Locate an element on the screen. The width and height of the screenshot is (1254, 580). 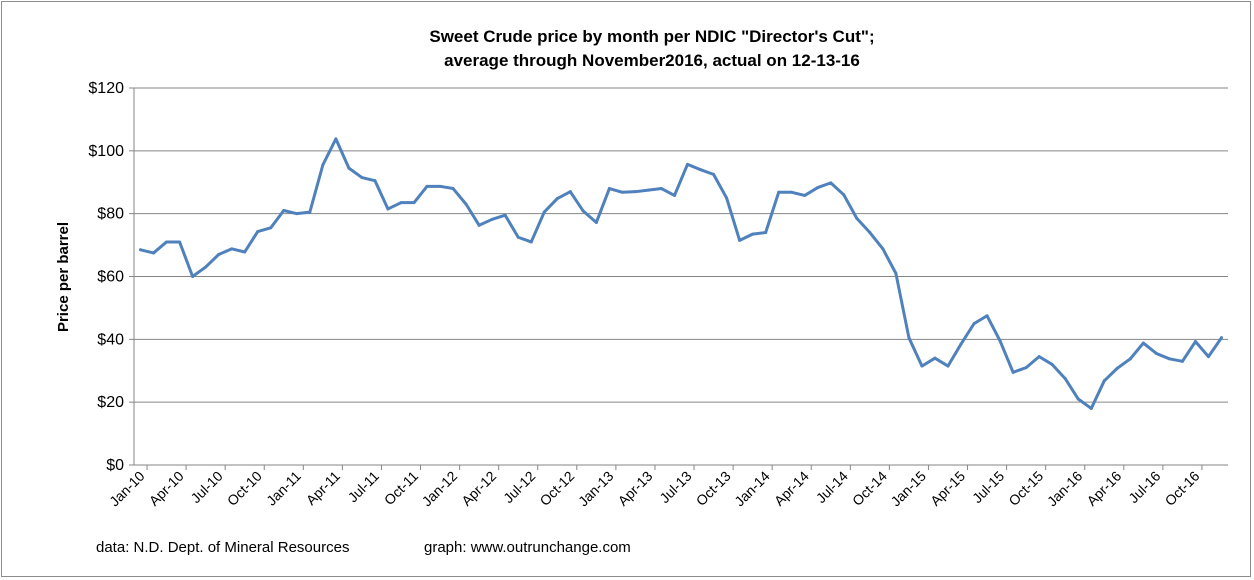
x-tick-label: Jan-12 is located at coordinates (440, 489).